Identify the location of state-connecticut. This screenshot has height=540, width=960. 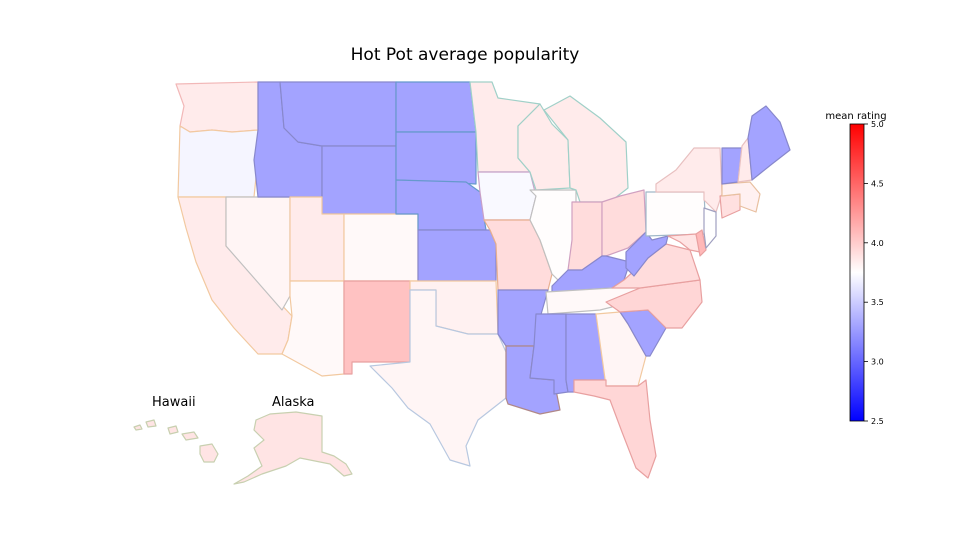
(730, 206).